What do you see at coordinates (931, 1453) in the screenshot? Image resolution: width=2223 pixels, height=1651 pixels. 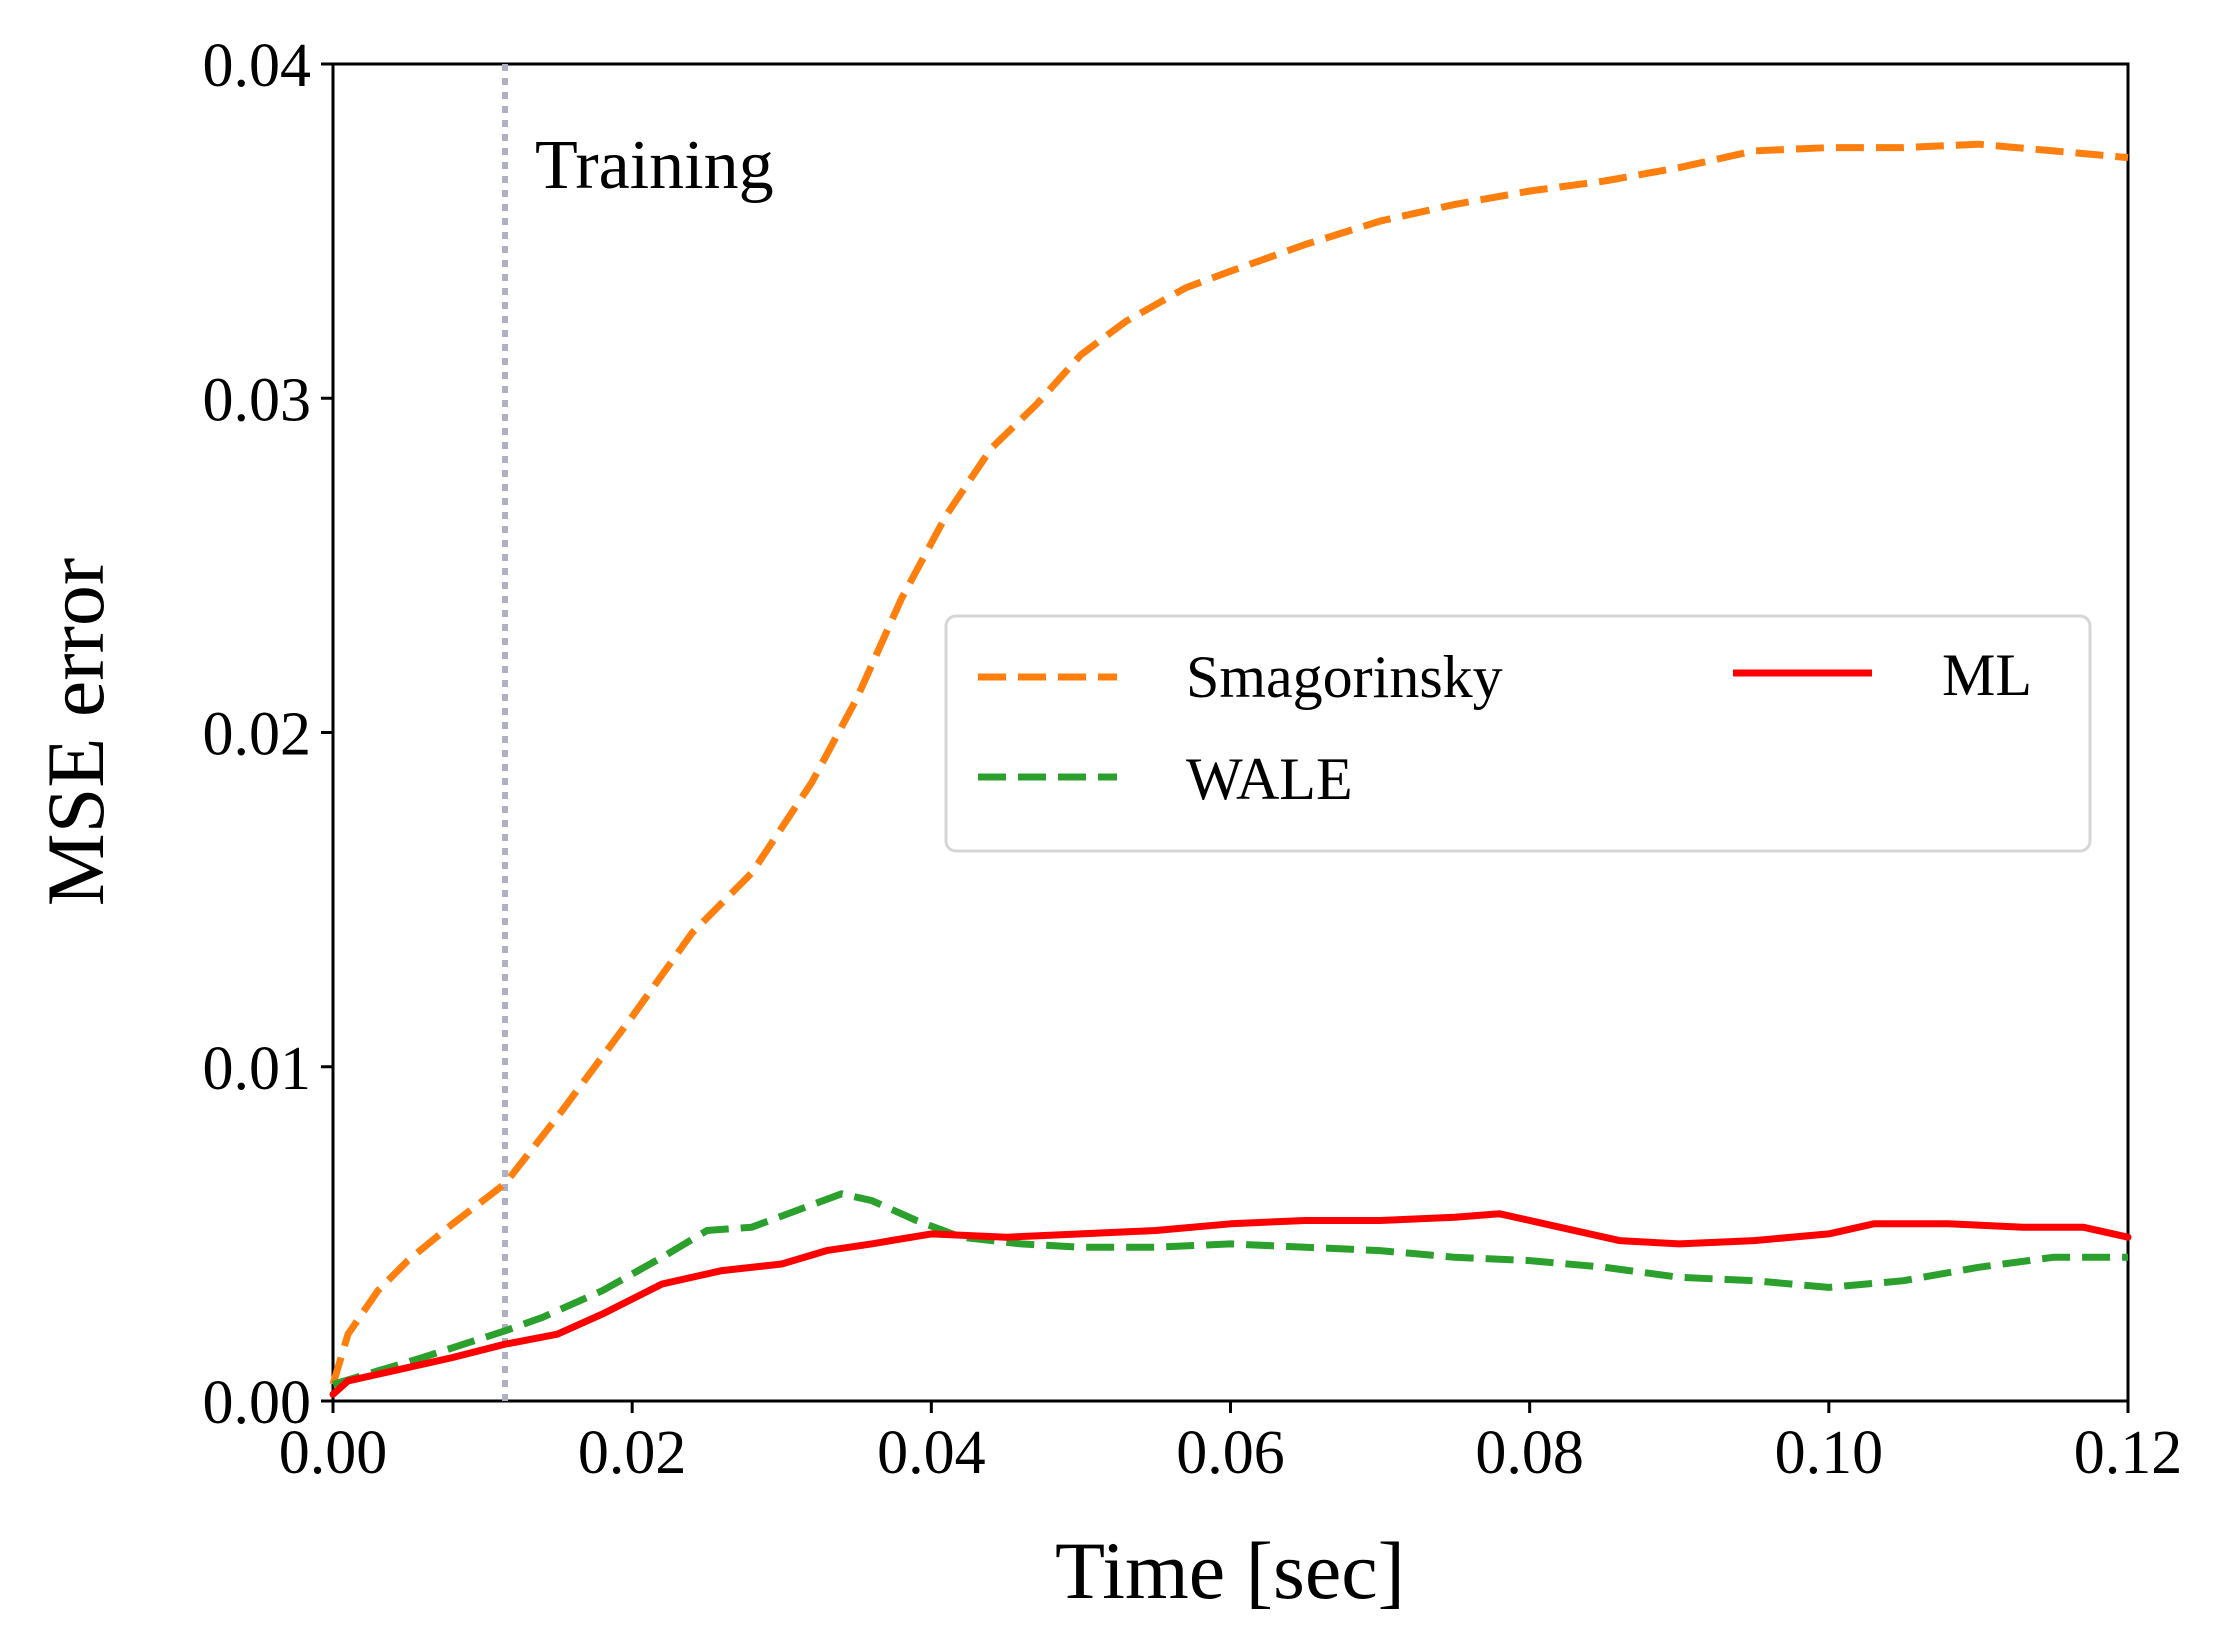 I see `x-tick-label: 0.04` at bounding box center [931, 1453].